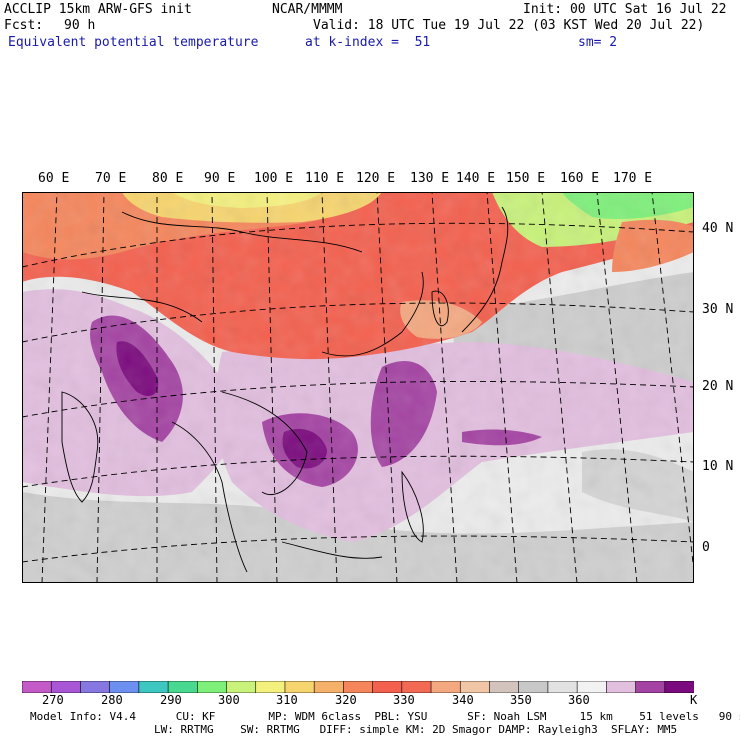 This screenshot has height=740, width=740. I want to click on meridian-60e, so click(49, 387).